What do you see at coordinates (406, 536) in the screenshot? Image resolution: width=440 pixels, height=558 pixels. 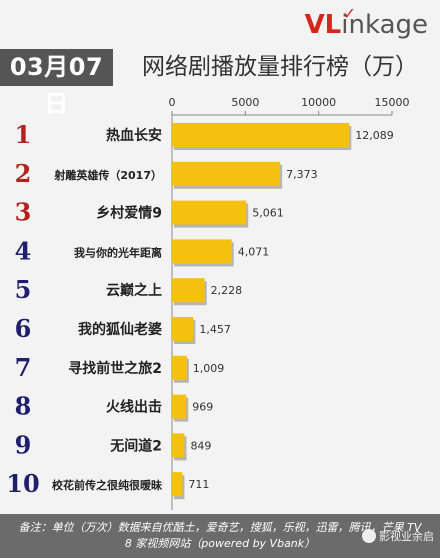 I see `watermark-text: 影视业余启` at bounding box center [406, 536].